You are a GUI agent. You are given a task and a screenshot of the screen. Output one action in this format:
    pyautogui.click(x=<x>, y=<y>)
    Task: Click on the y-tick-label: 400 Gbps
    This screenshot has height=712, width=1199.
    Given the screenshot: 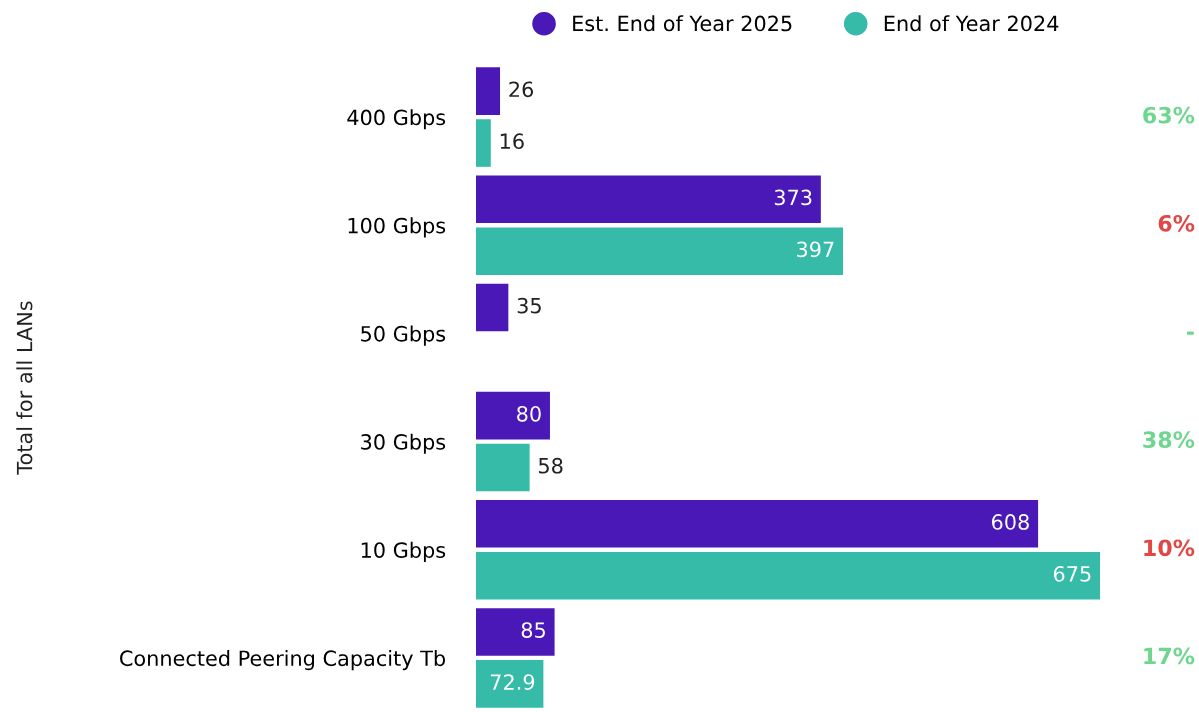 What is the action you would take?
    pyautogui.click(x=396, y=119)
    